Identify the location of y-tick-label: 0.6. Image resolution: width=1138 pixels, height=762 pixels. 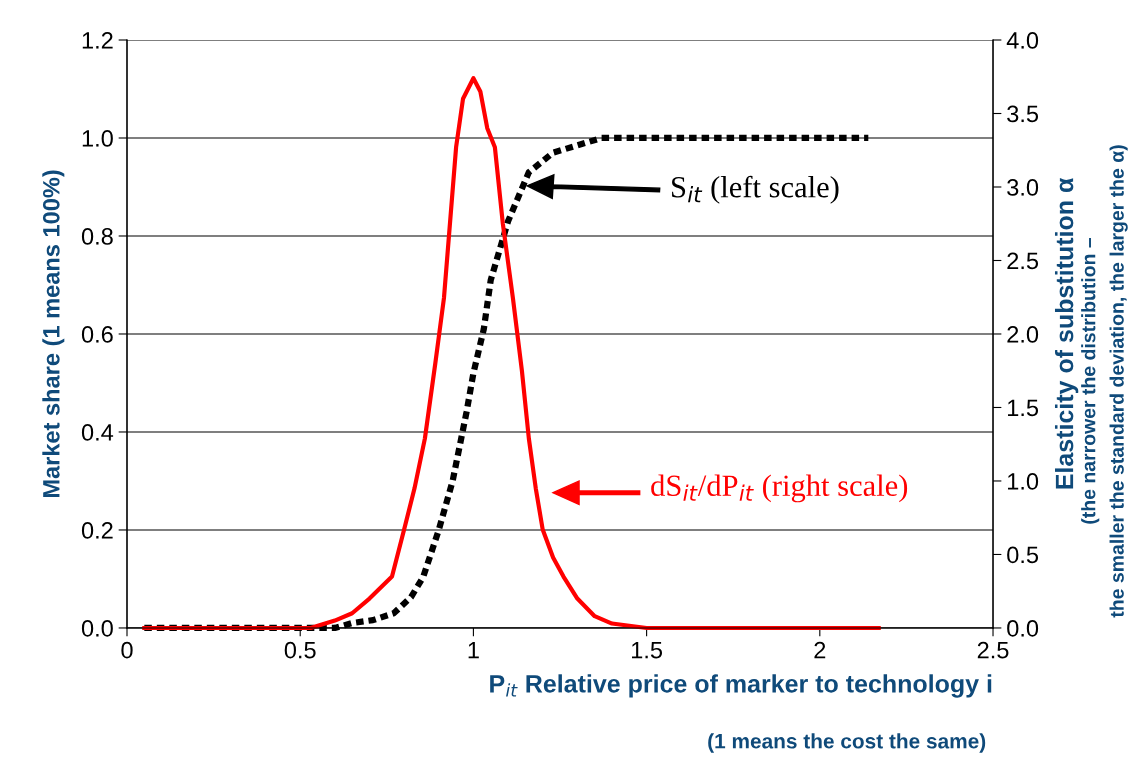
(97, 334).